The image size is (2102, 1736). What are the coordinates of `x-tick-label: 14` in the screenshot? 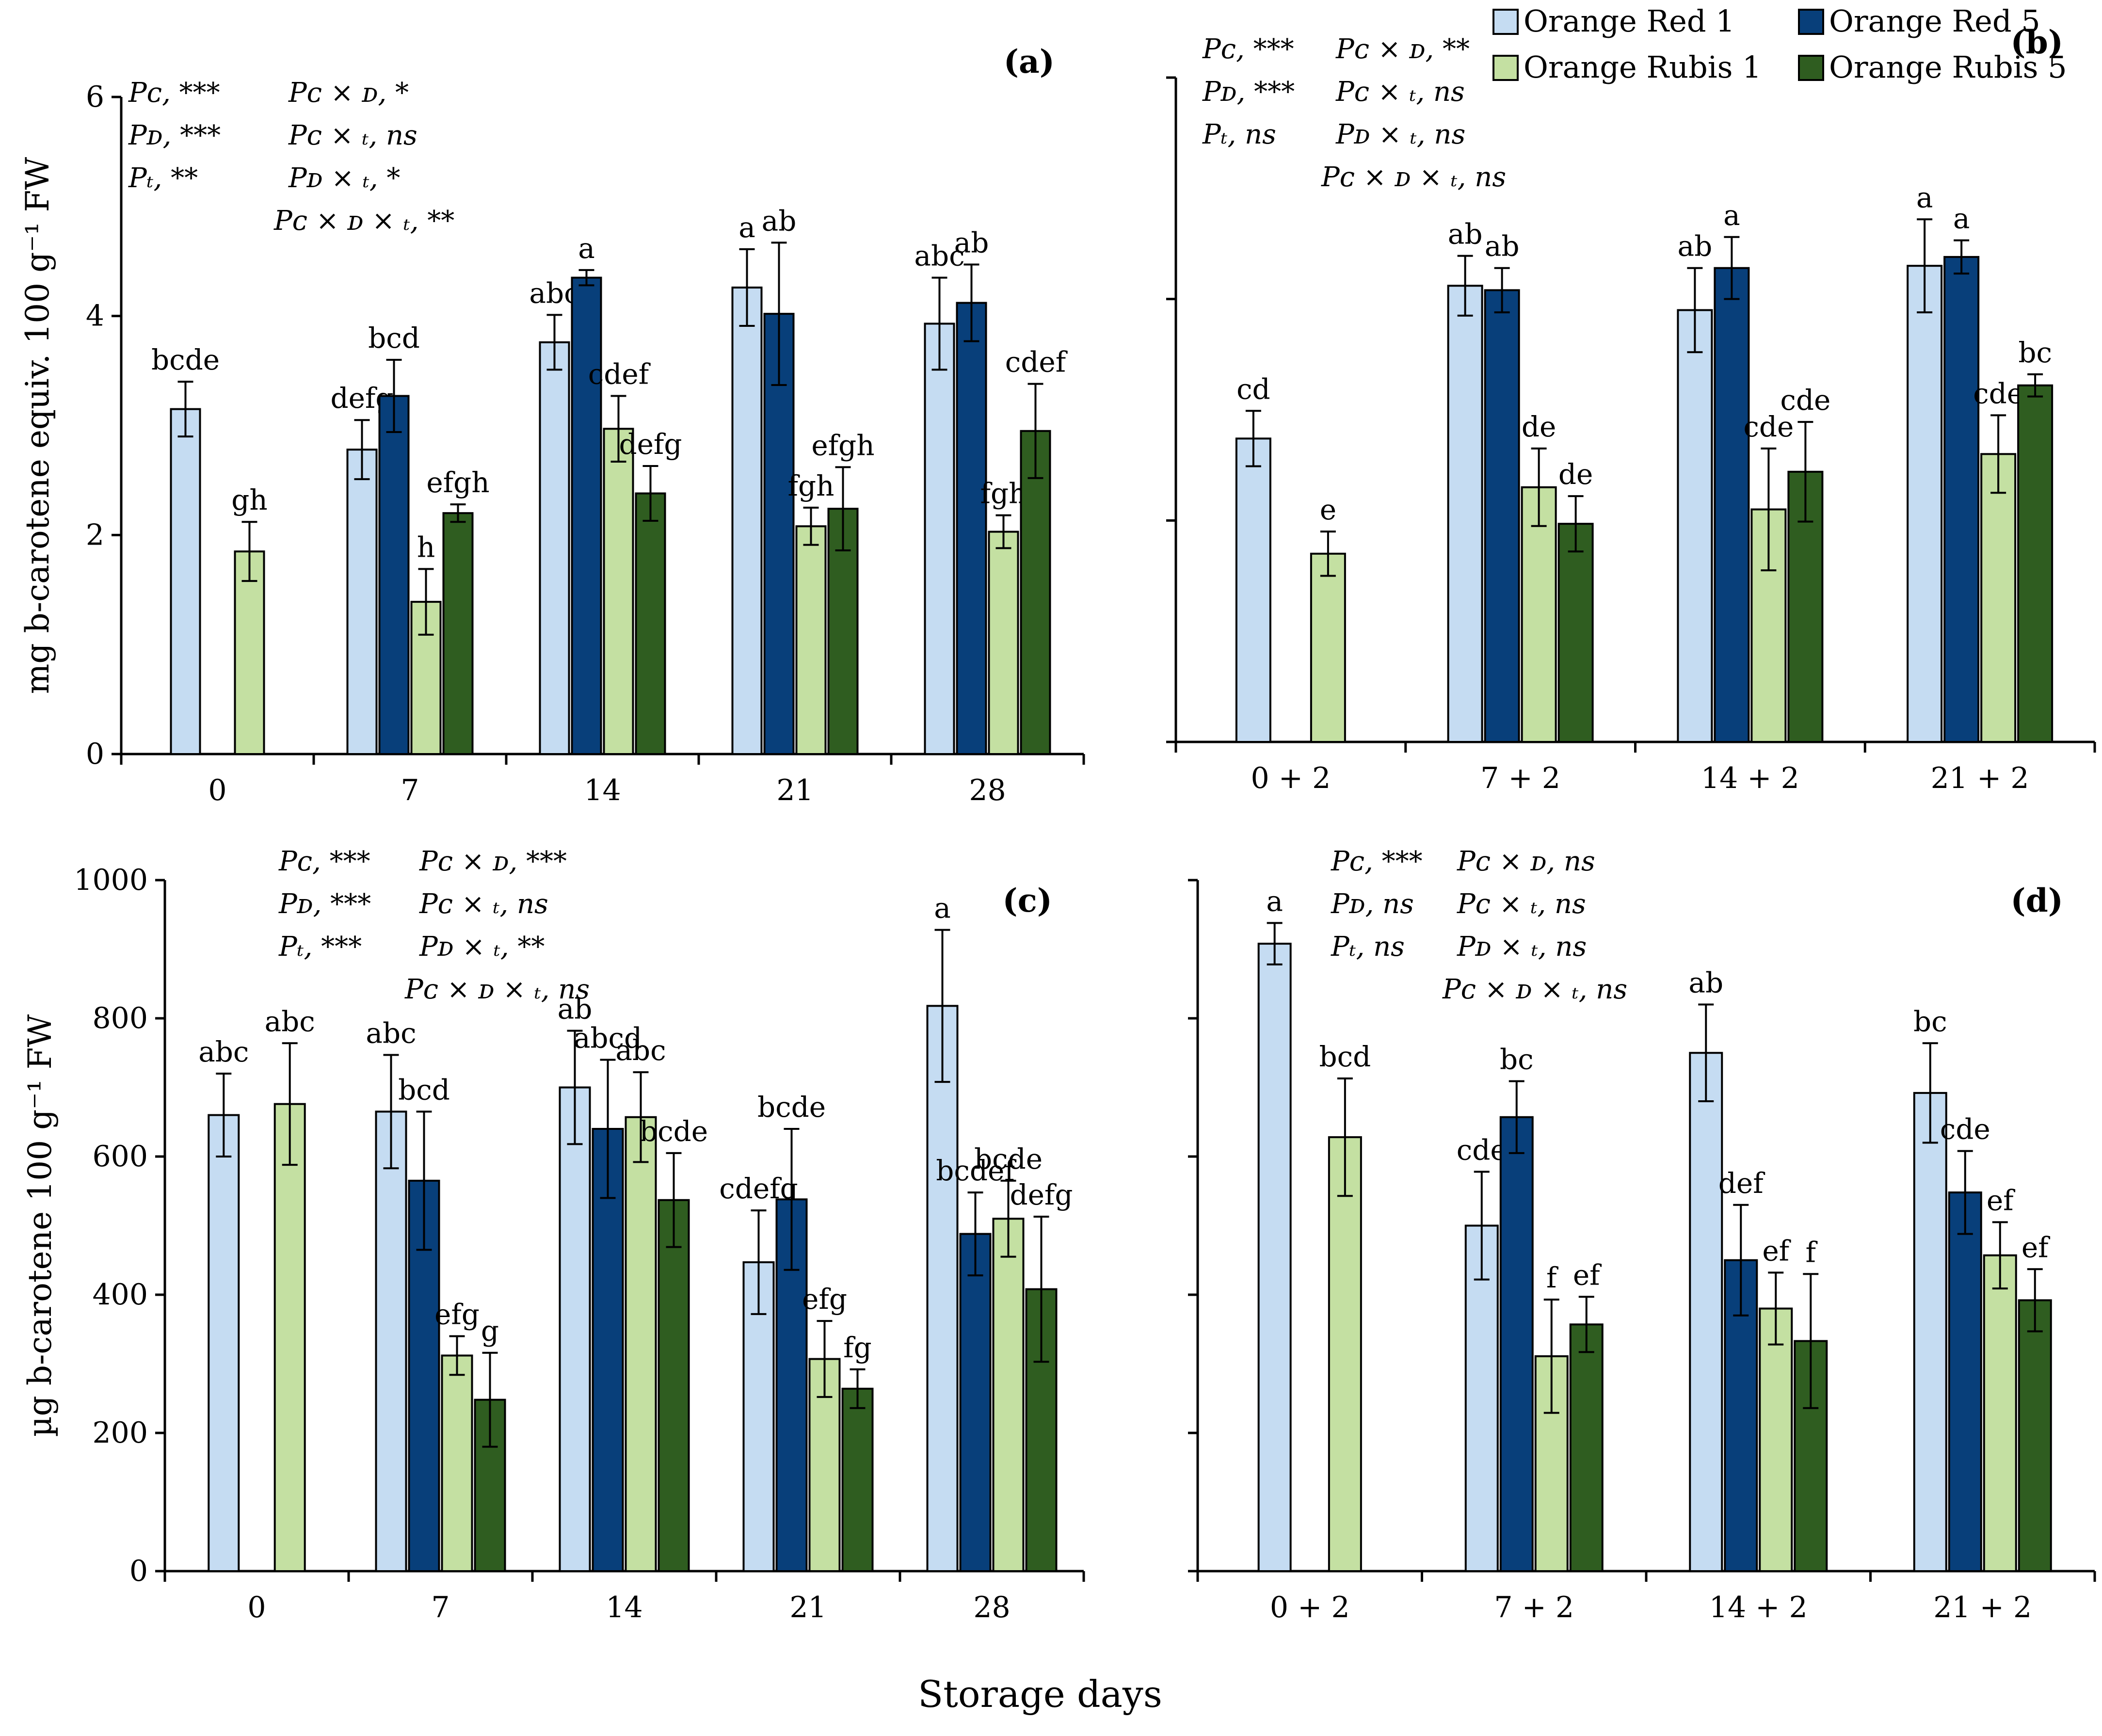 It's located at (602, 790).